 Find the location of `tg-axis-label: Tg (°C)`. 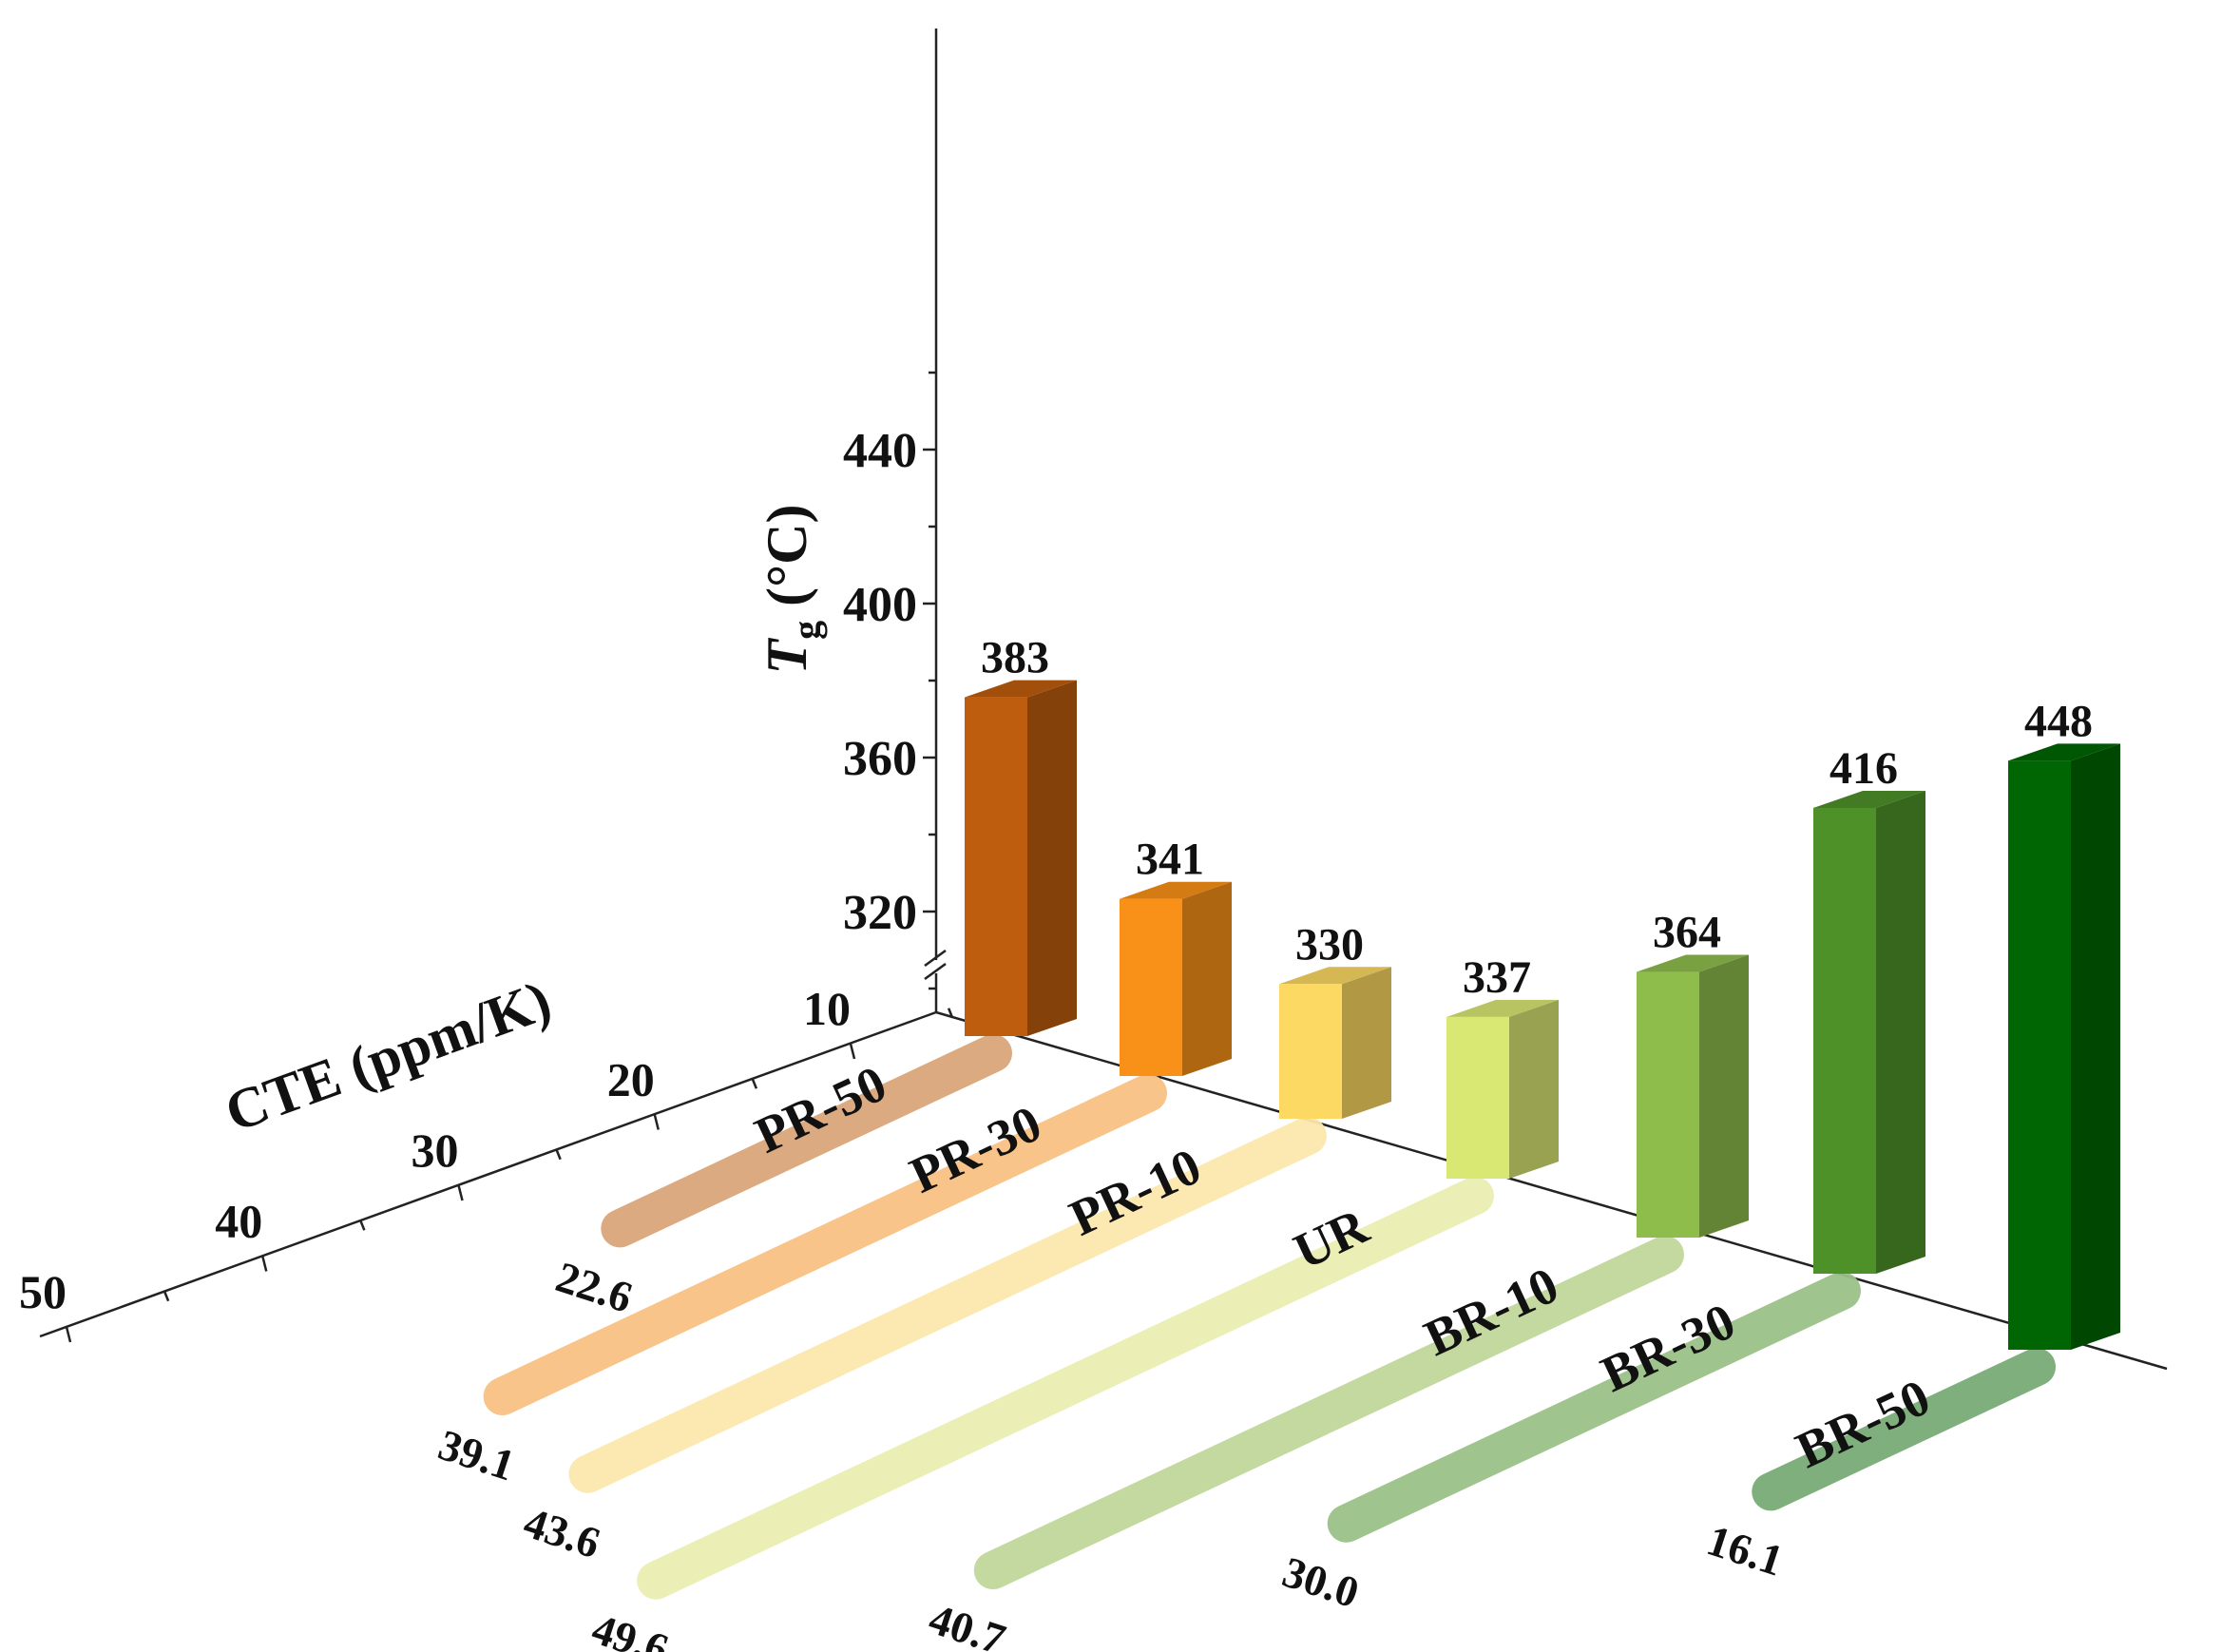

tg-axis-label: Tg (°C) is located at coordinates (792, 590).